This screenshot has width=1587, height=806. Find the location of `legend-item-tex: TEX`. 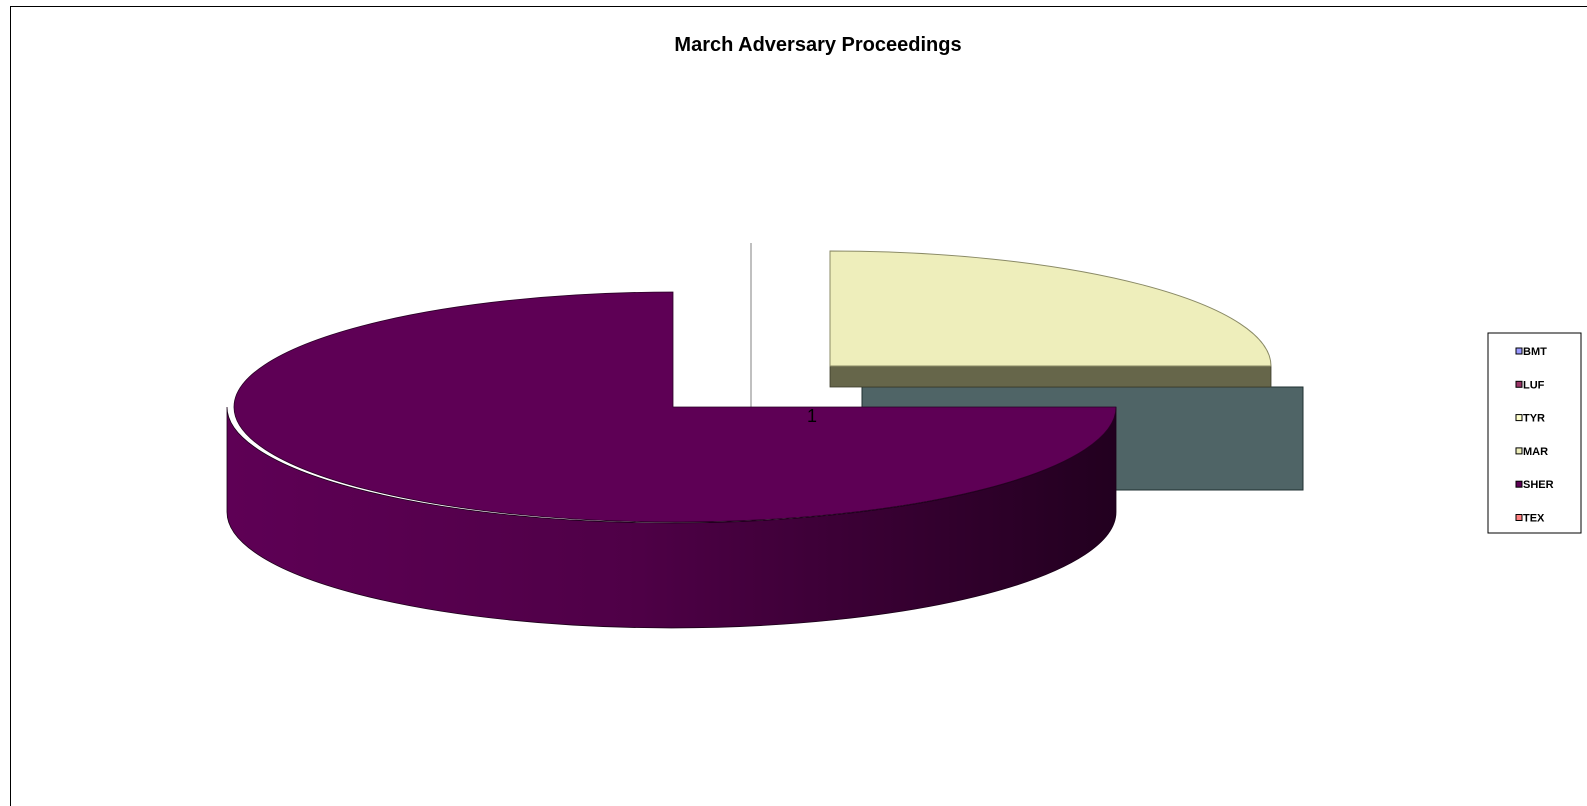

legend-item-tex: TEX is located at coordinates (1530, 519).